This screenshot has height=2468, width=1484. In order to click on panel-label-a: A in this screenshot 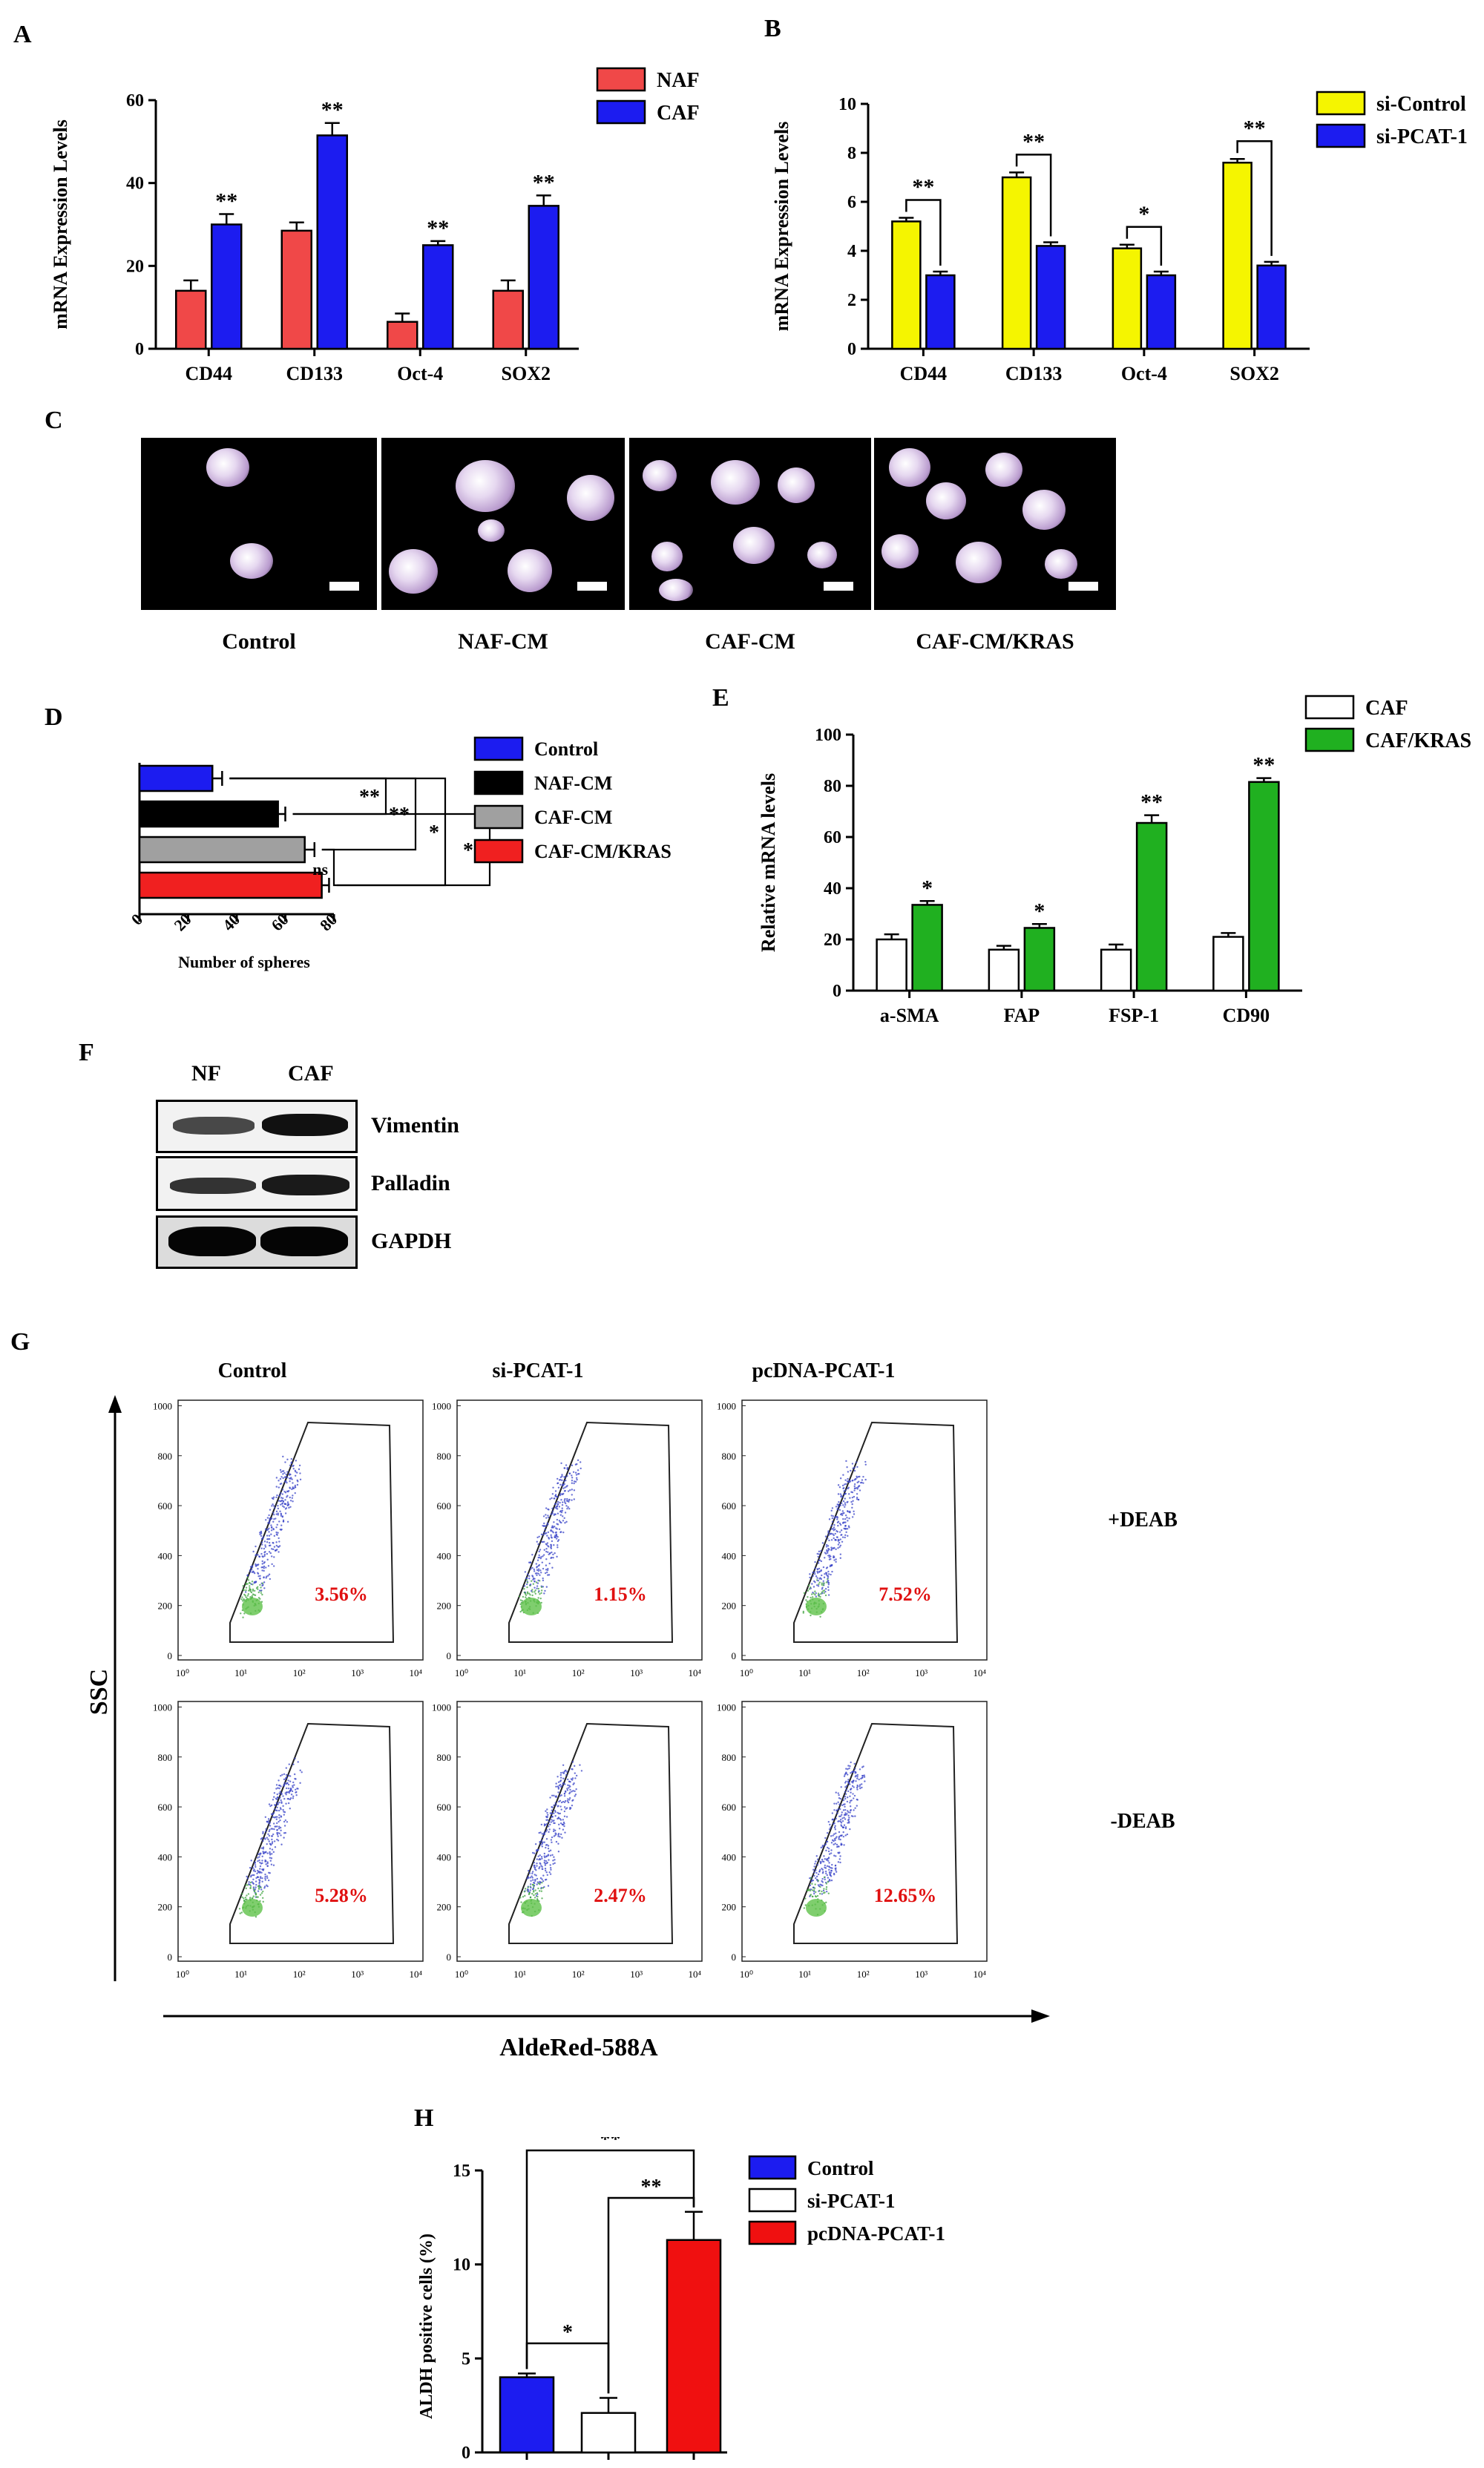, I will do `click(22, 34)`.